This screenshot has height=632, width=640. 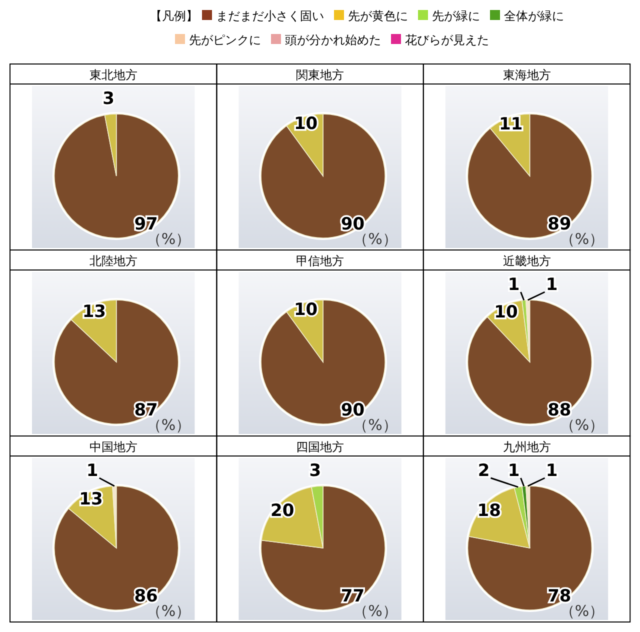 What do you see at coordinates (113, 447) in the screenshot?
I see `chart-title: 中国地方` at bounding box center [113, 447].